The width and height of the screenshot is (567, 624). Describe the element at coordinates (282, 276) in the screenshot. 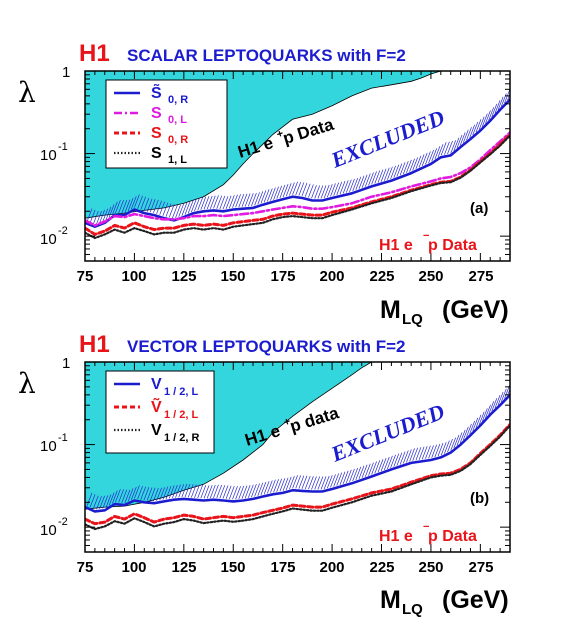

I see `x-tick-label: 175` at that location.